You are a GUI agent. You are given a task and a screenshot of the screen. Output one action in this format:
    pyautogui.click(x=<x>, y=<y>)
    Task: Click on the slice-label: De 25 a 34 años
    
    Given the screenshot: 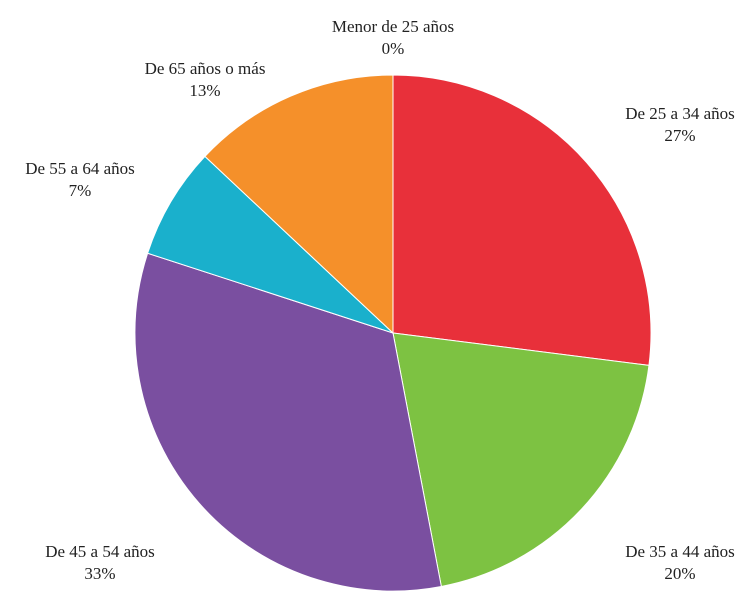 What is the action you would take?
    pyautogui.click(x=680, y=113)
    